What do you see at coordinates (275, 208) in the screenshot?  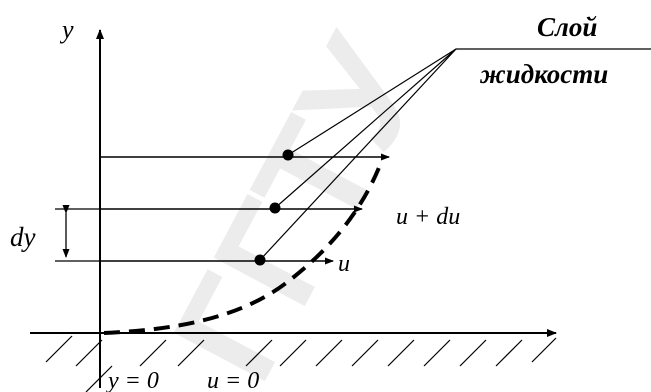 I see `layer-dot-middle` at bounding box center [275, 208].